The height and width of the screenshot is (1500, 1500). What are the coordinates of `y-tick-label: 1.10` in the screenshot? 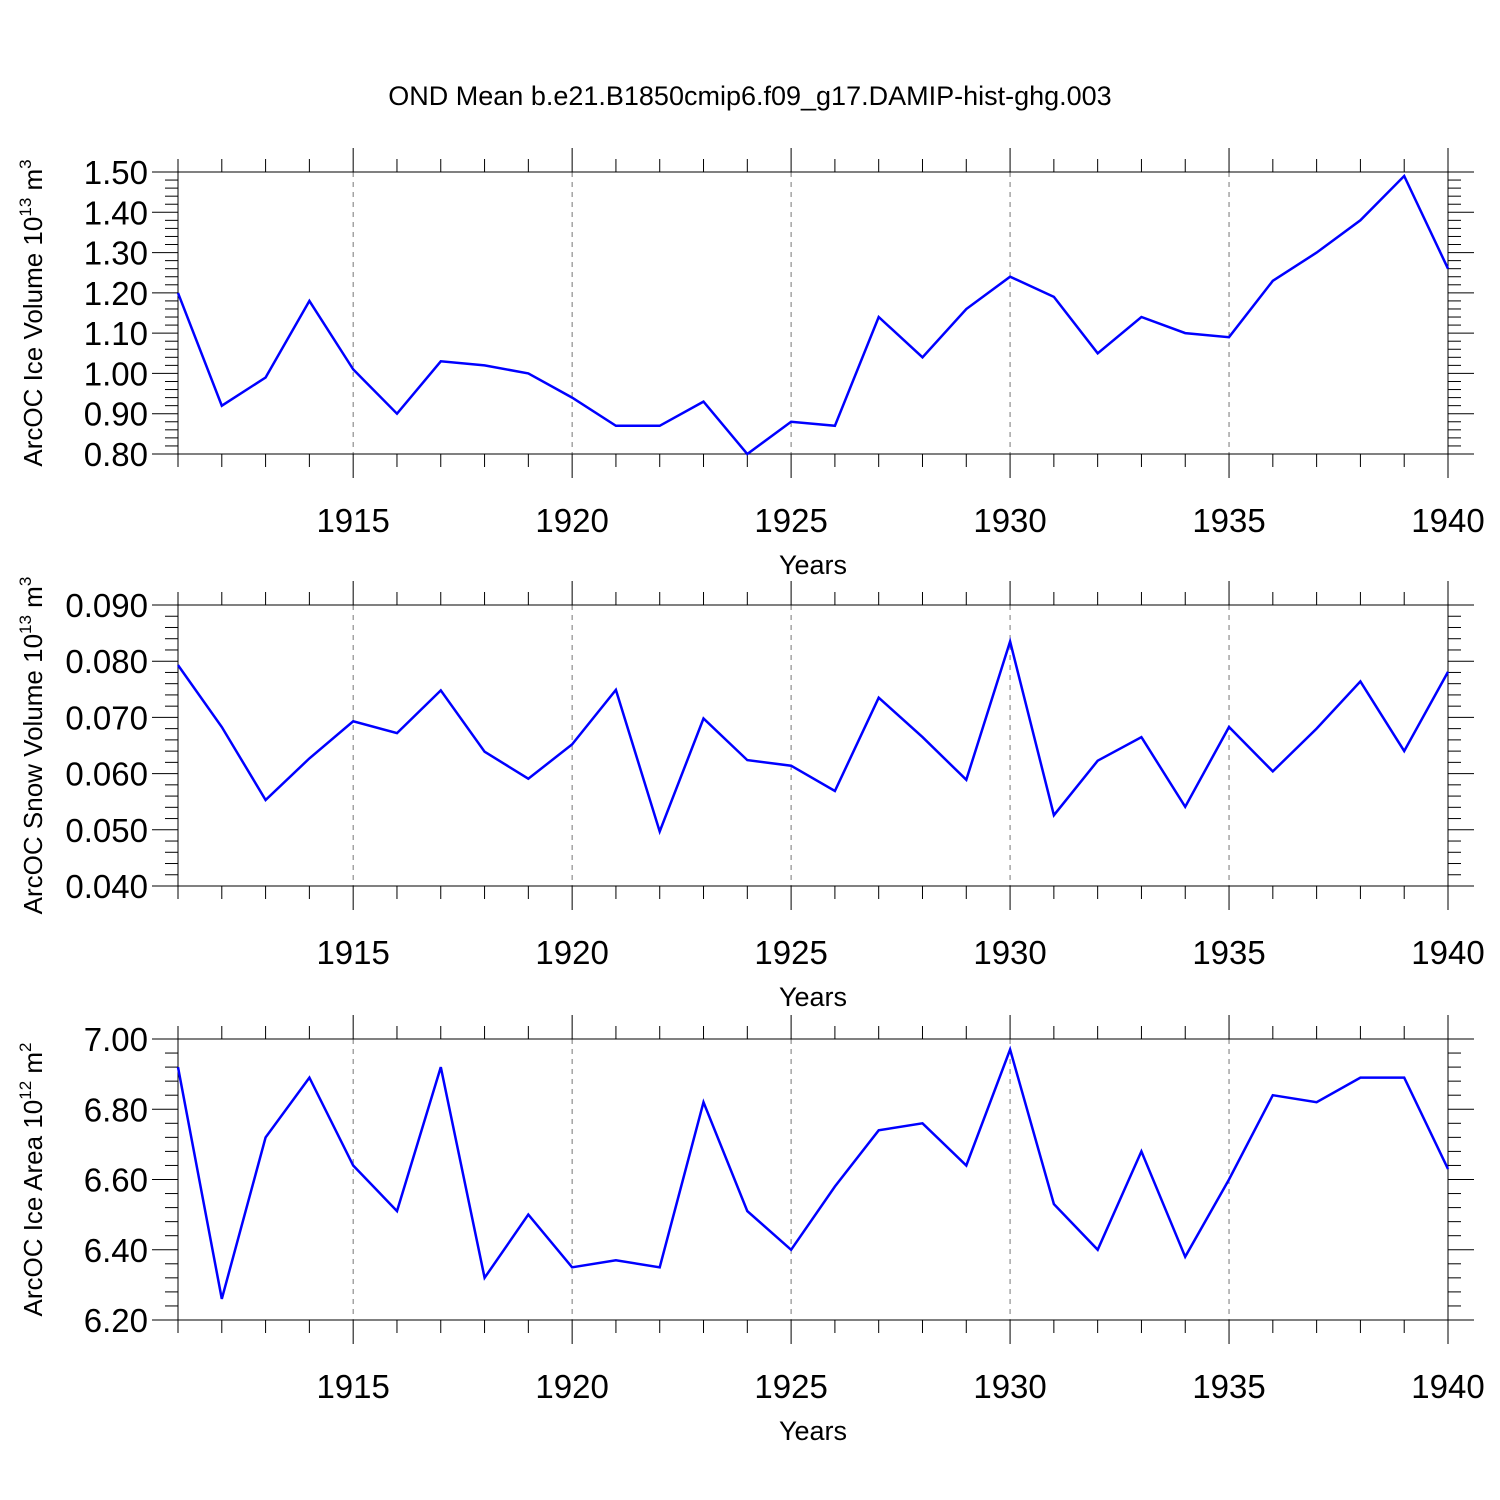 It's located at (116, 333).